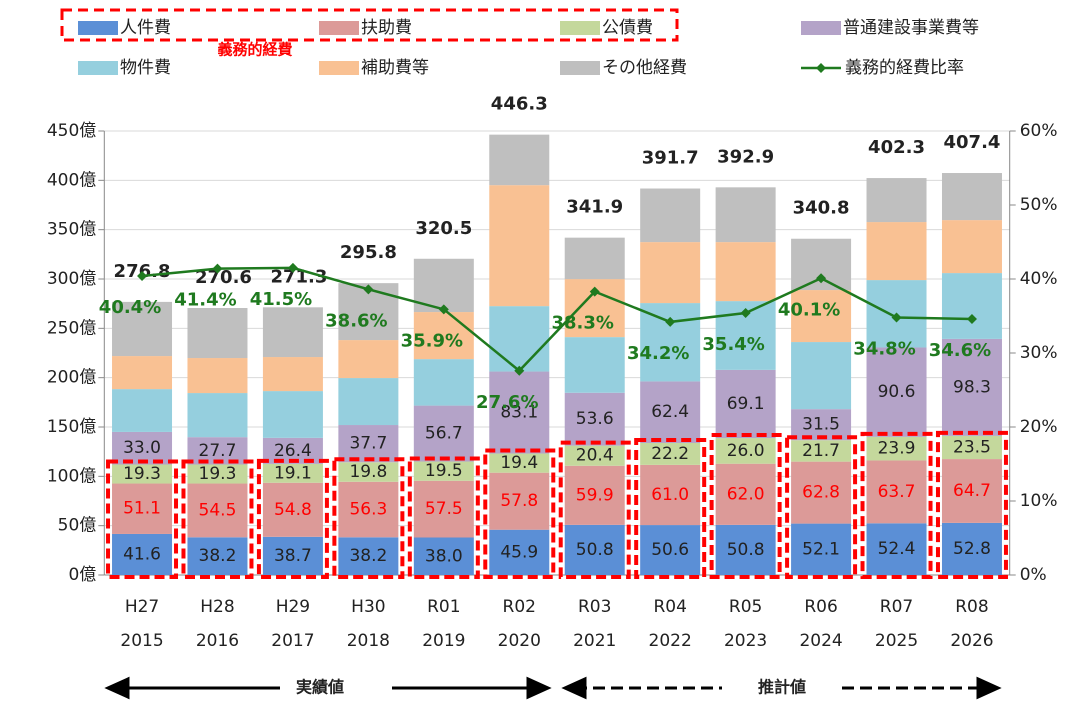 This screenshot has width=1083, height=701. I want to click on ratio-label: 35.9%, so click(432, 340).